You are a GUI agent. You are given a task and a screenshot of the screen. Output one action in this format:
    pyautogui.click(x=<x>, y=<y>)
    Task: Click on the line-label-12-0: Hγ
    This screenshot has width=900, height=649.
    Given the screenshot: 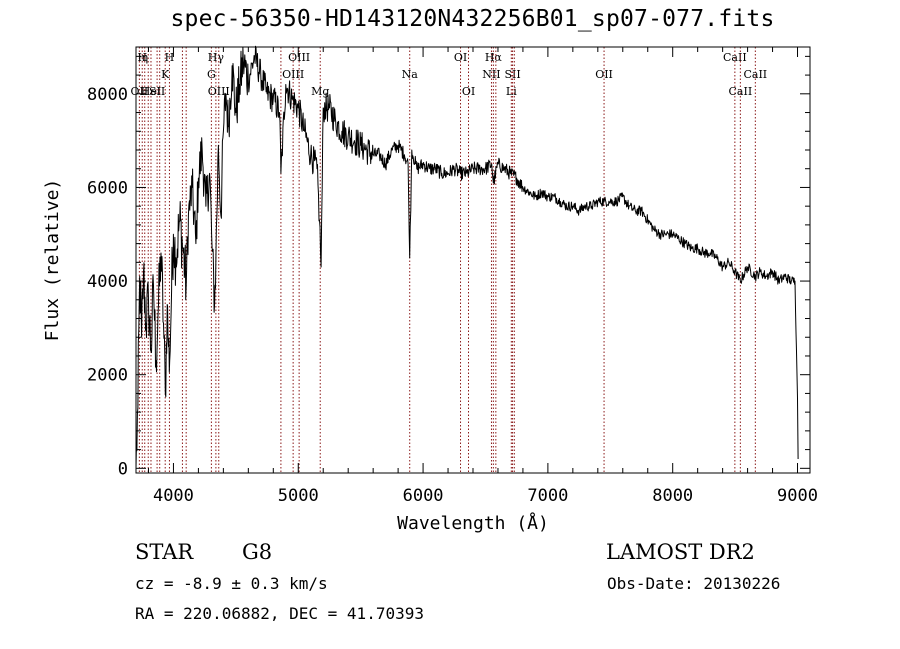 What is the action you would take?
    pyautogui.click(x=216, y=57)
    